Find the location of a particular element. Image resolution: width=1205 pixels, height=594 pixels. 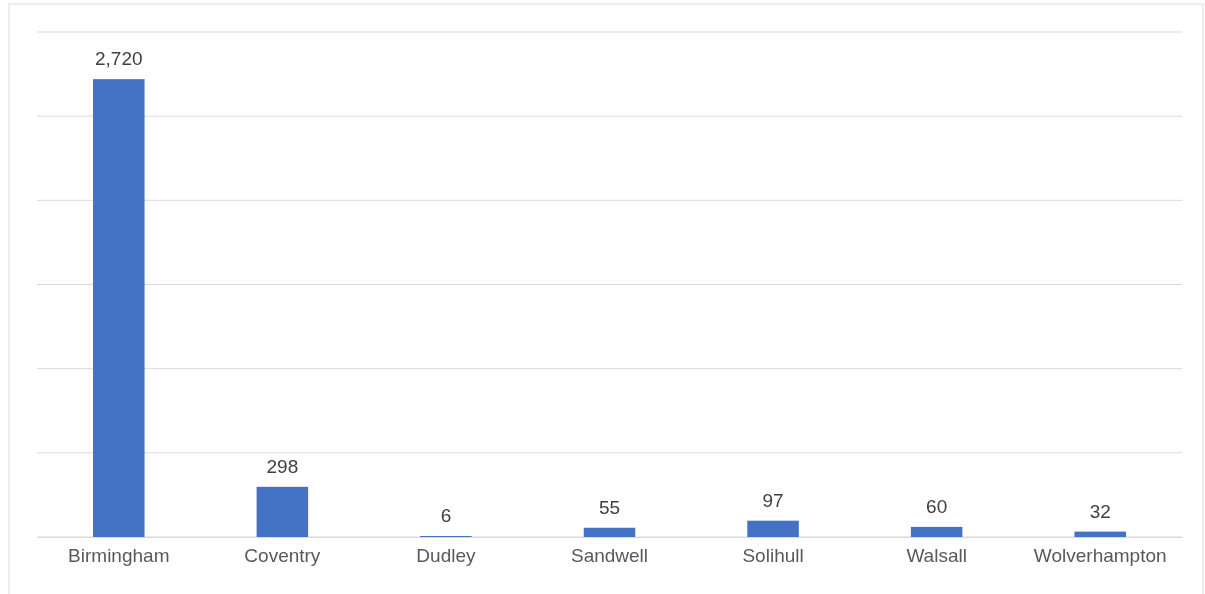

x-tick-label: Sandwell is located at coordinates (609, 556).